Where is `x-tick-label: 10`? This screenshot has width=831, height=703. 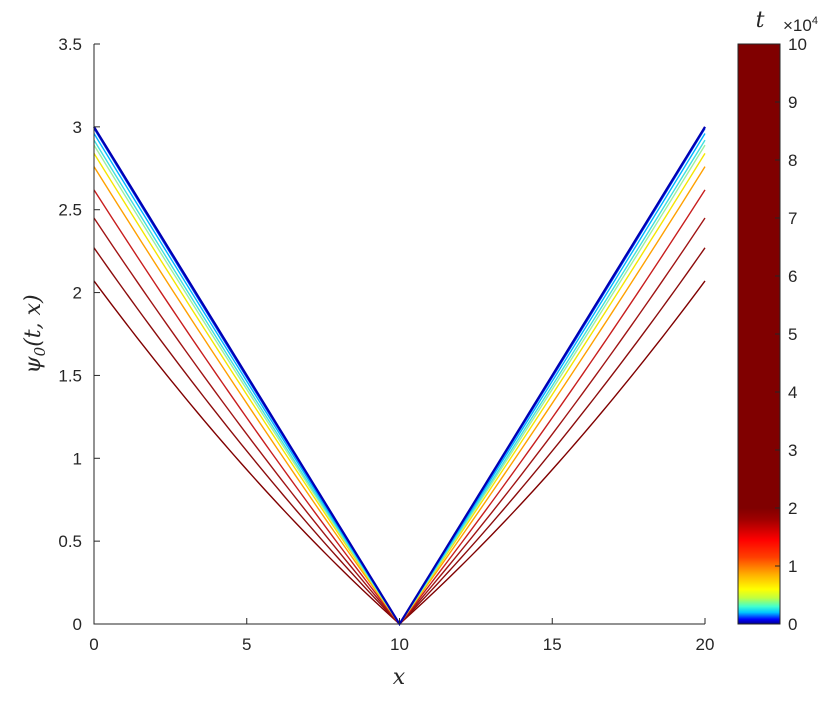 x-tick-label: 10 is located at coordinates (399, 644).